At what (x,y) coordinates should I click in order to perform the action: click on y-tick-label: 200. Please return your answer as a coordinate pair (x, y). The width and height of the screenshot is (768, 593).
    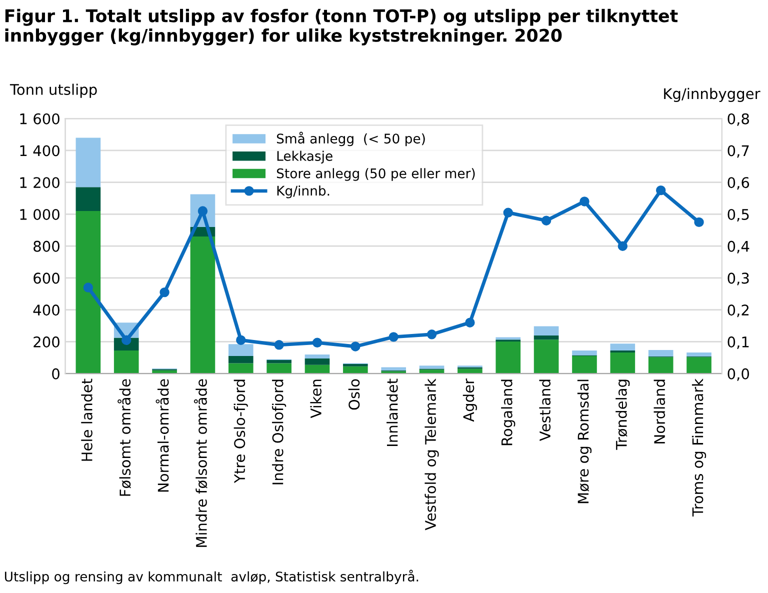
    Looking at the image, I should click on (47, 342).